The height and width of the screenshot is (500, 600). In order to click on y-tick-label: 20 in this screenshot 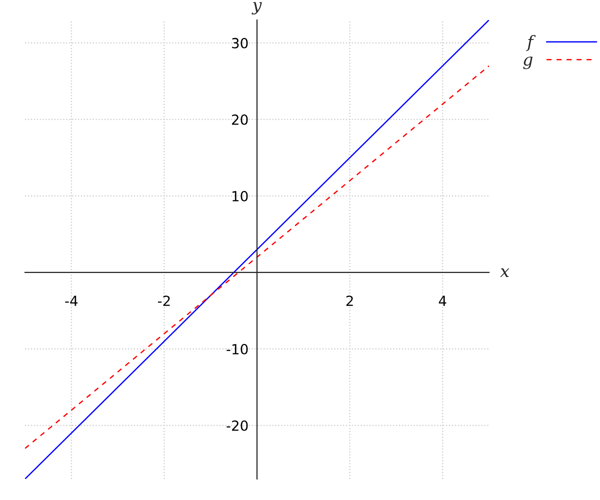, I will do `click(240, 119)`.